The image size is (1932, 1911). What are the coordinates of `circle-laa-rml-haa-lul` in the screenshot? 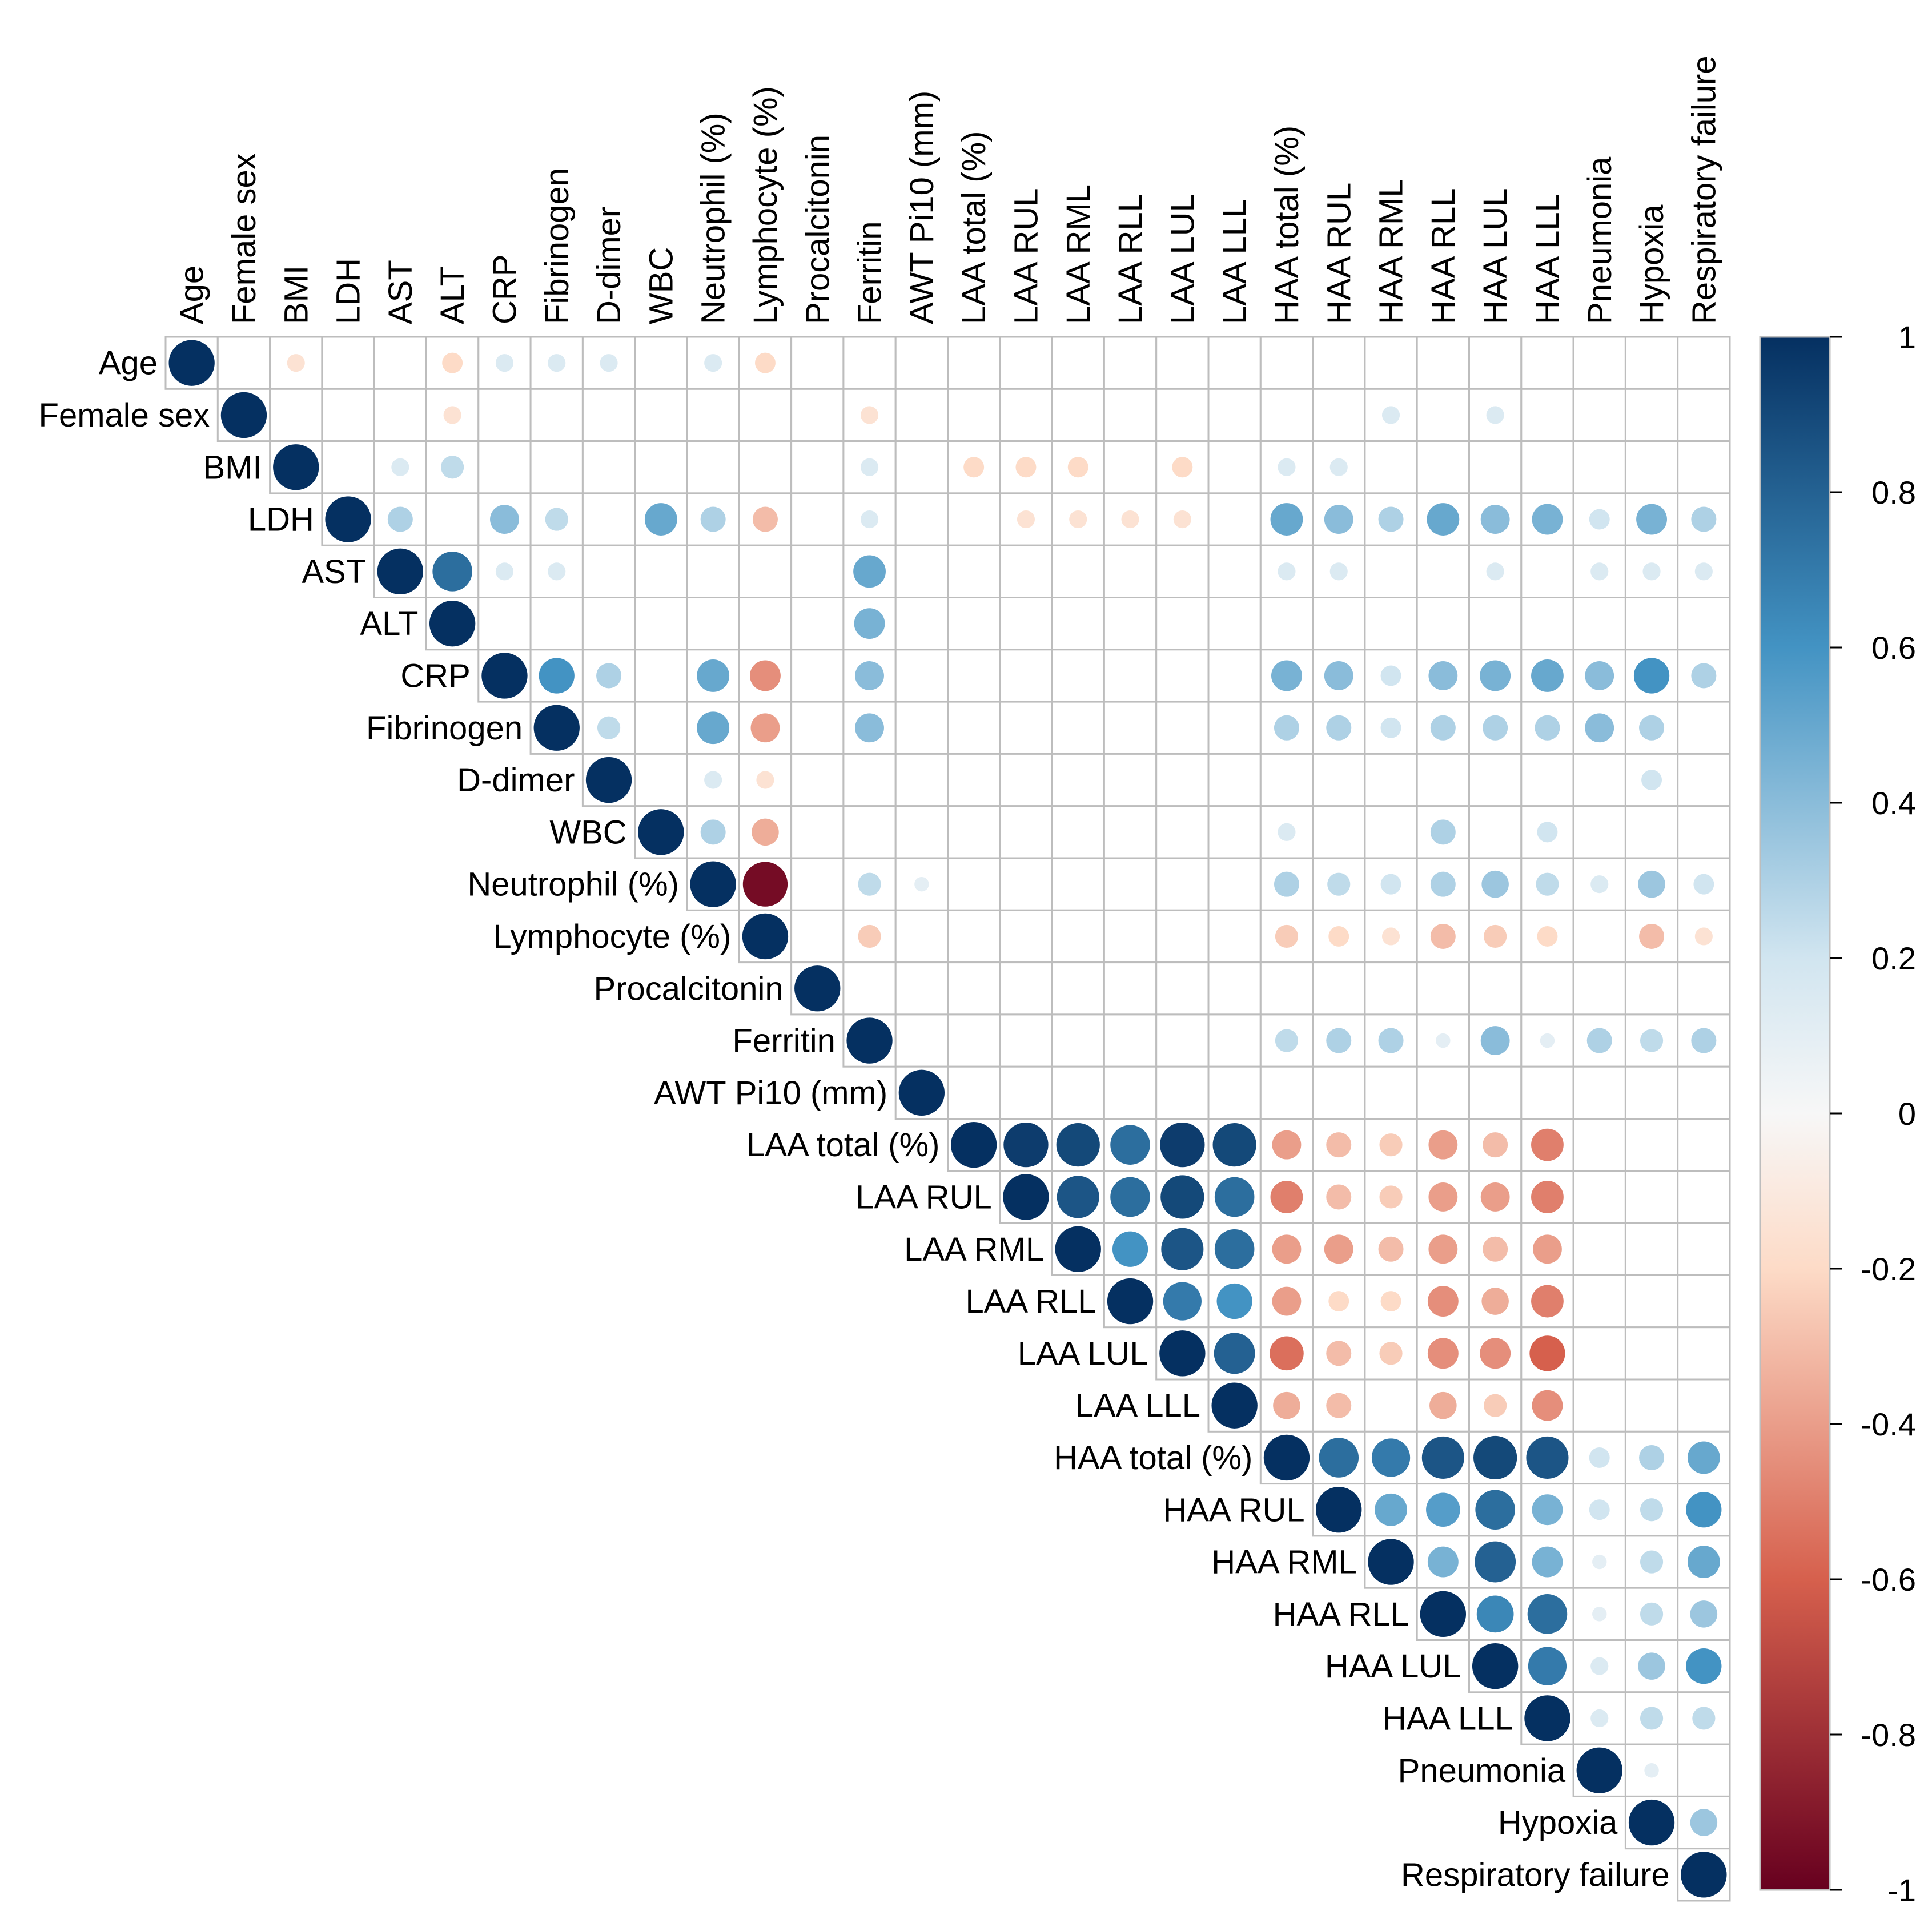 It's located at (1495, 1249).